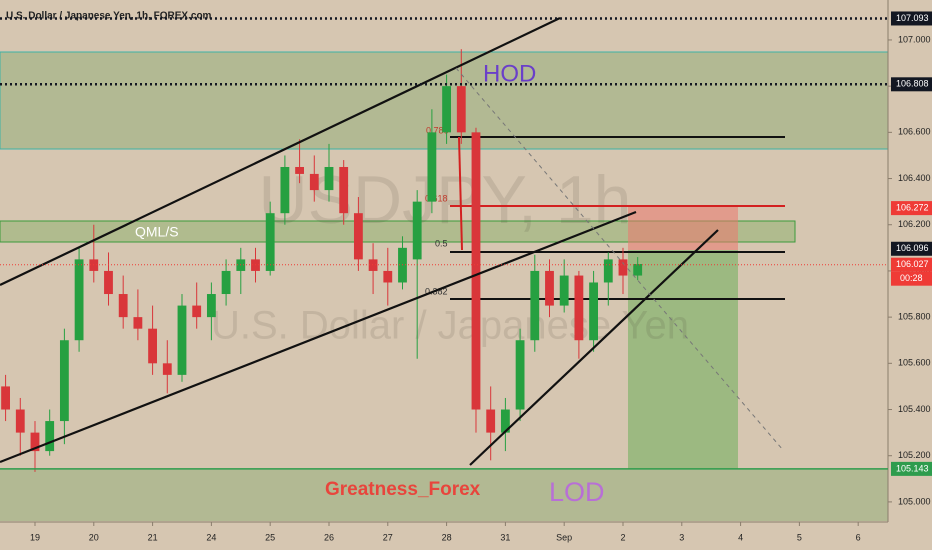  Describe the element at coordinates (94, 537) in the screenshot. I see `x-tick-label: 20` at that location.